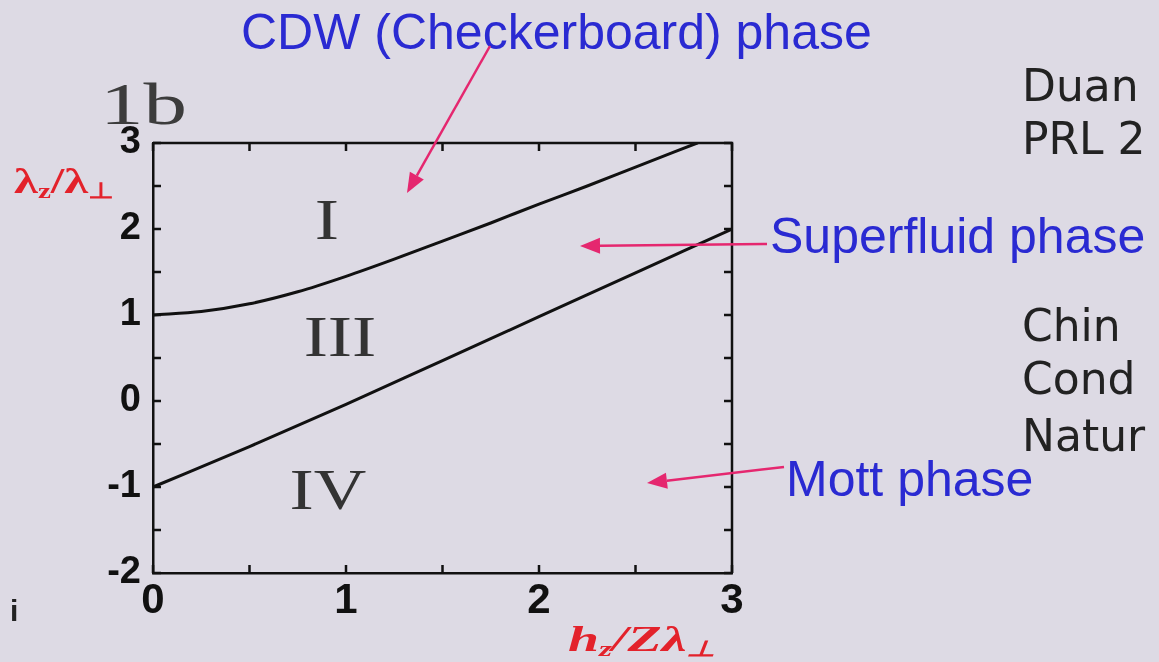 This screenshot has height=662, width=1159. Describe the element at coordinates (124, 484) in the screenshot. I see `y-tick-label: -1` at that location.